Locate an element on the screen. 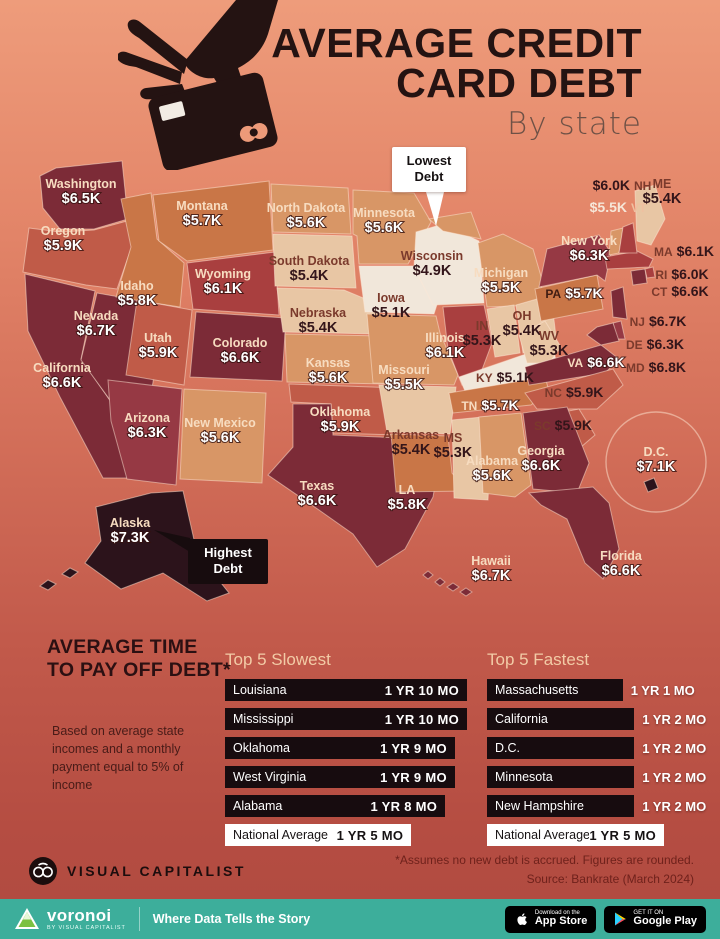 Image resolution: width=720 pixels, height=939 pixels. state-label-IN: IN $5.3K is located at coordinates (482, 334).